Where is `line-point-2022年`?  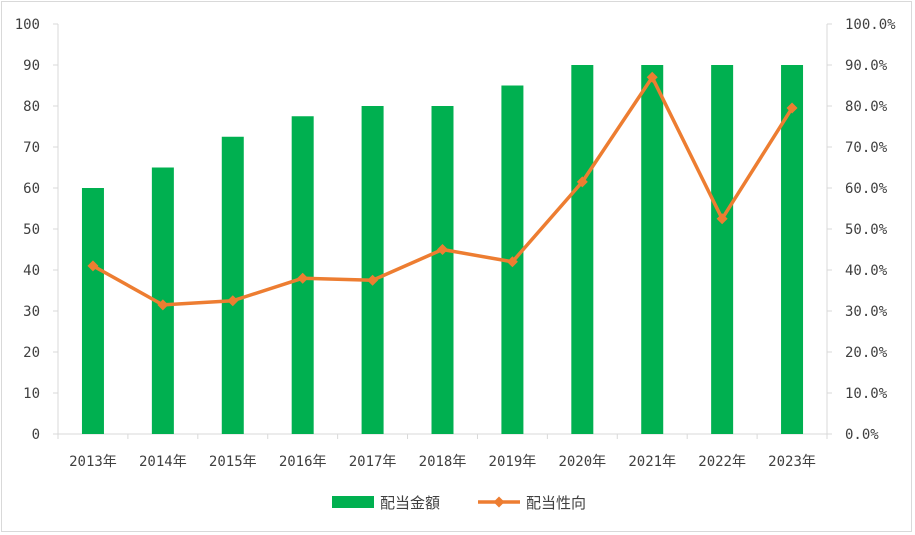 line-point-2022年 is located at coordinates (722, 219).